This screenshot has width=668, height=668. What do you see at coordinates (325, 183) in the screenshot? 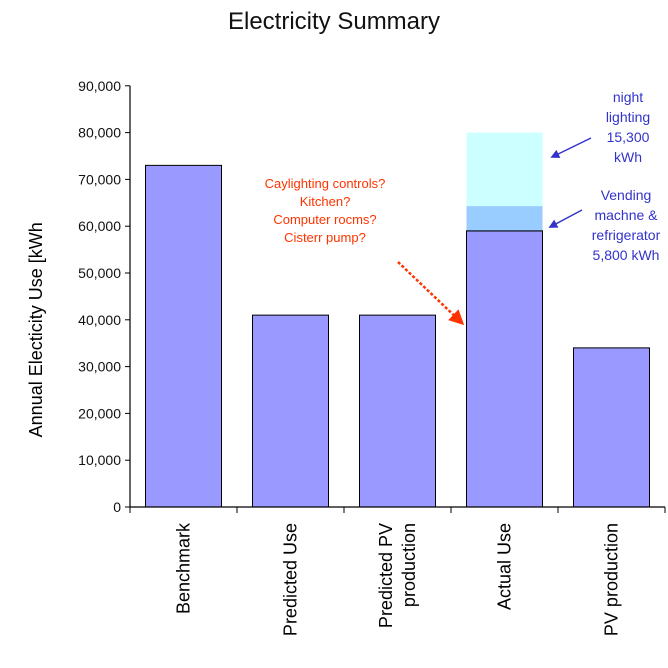
I see `annotation-red-line: Caylighting controls?` at bounding box center [325, 183].